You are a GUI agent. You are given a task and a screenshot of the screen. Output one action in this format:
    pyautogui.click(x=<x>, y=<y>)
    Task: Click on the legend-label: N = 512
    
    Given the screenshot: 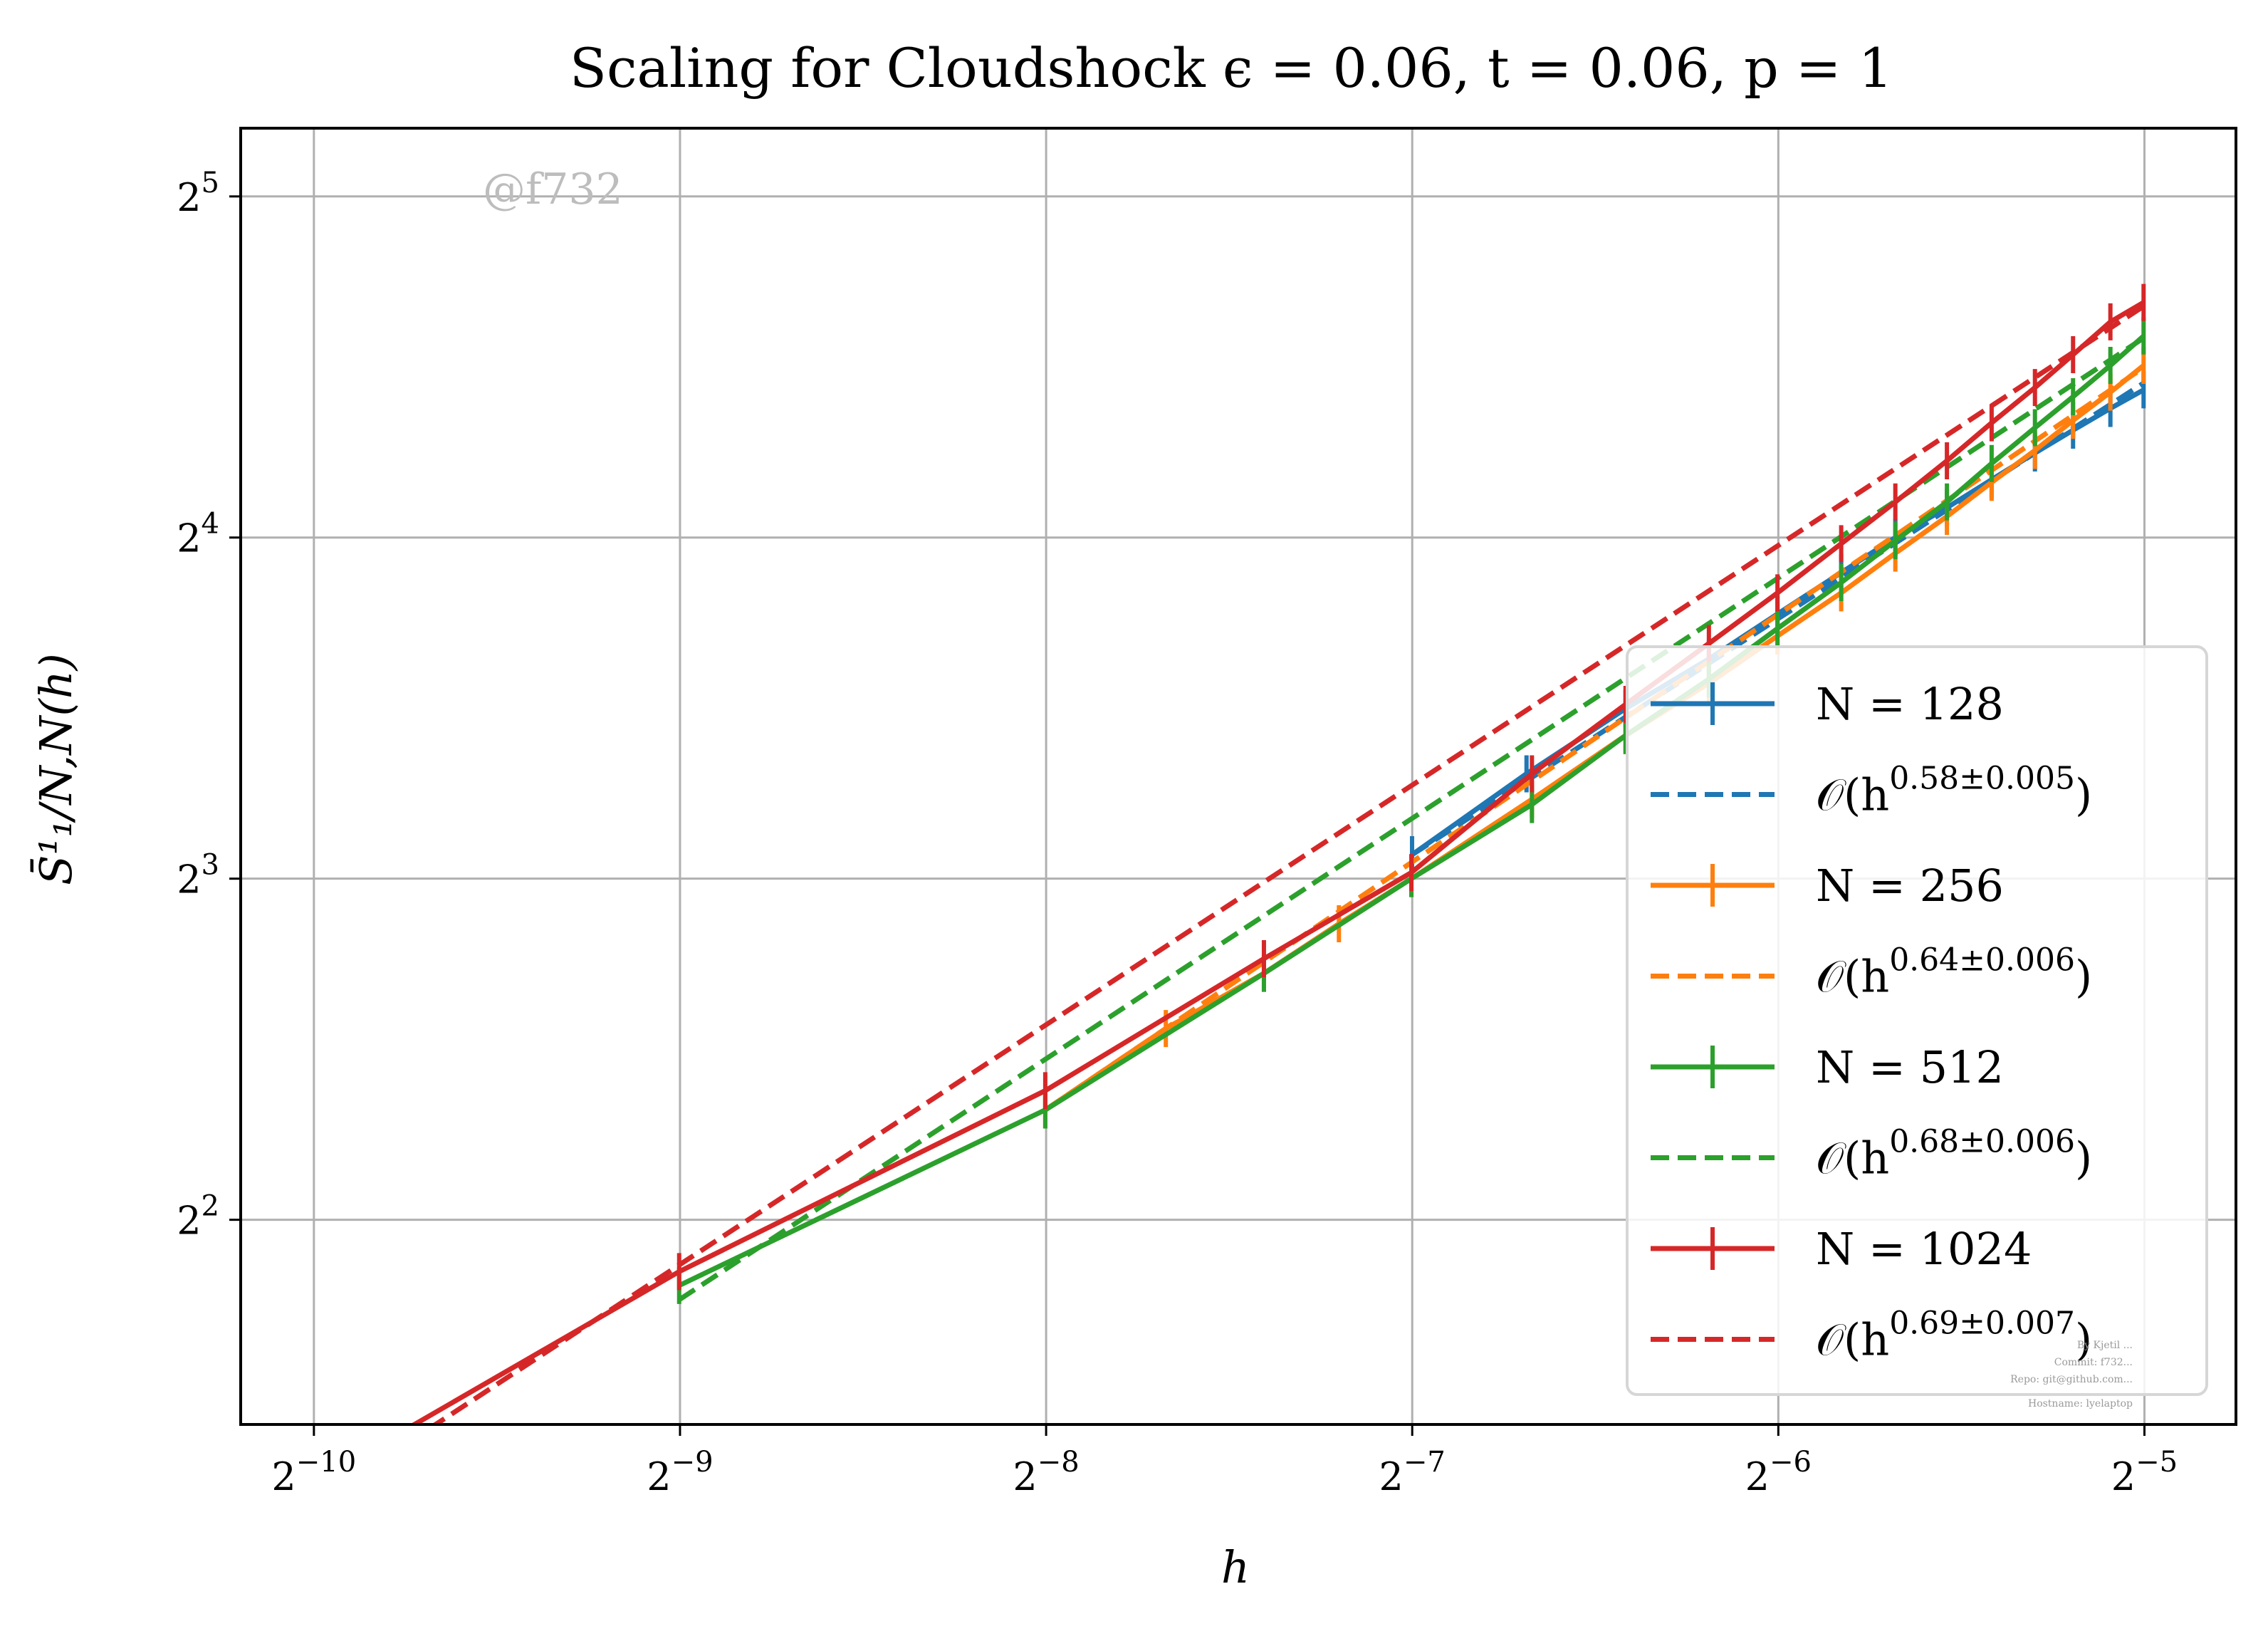 What is the action you would take?
    pyautogui.click(x=1910, y=1067)
    